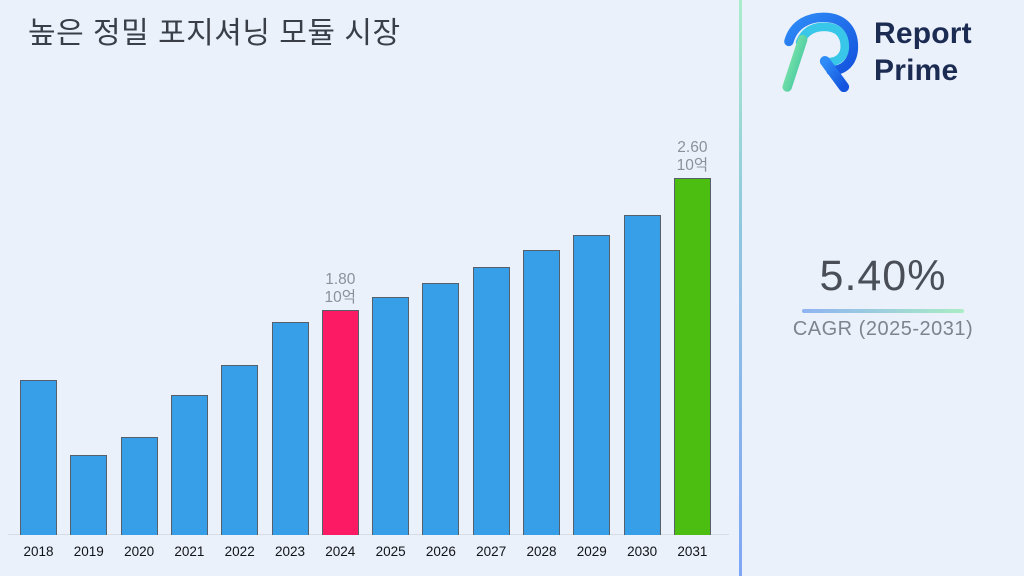 This screenshot has height=576, width=1024. I want to click on bar-value-label-2031: 2.60 10억, so click(693, 157).